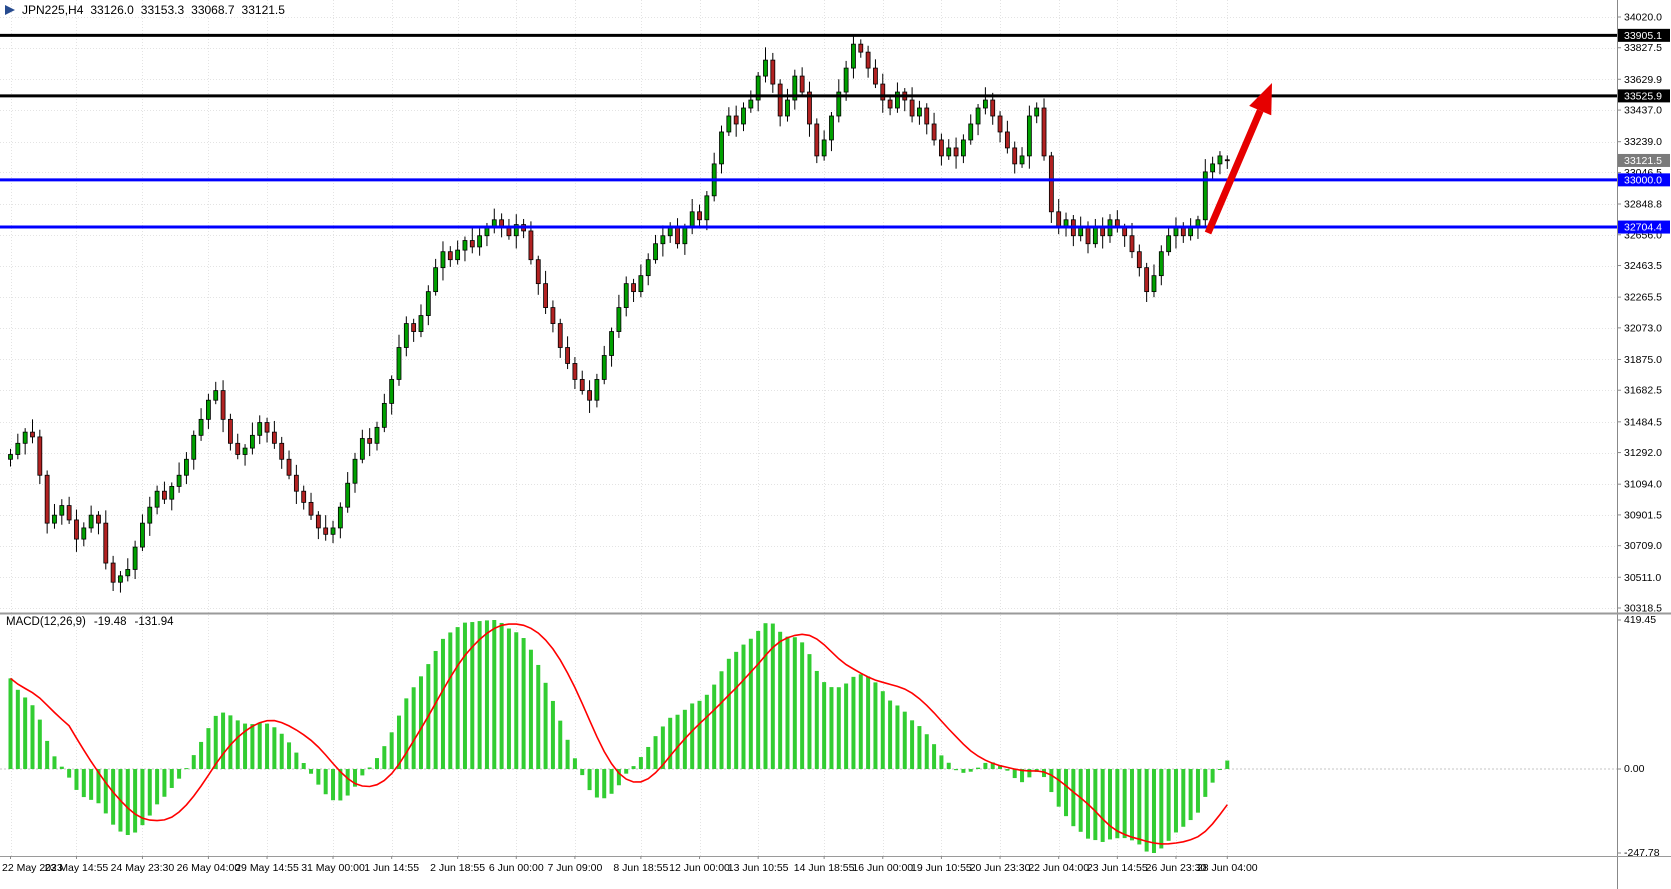 The image size is (1671, 889). Describe the element at coordinates (1642, 578) in the screenshot. I see `svg-text: 30511.0` at that location.